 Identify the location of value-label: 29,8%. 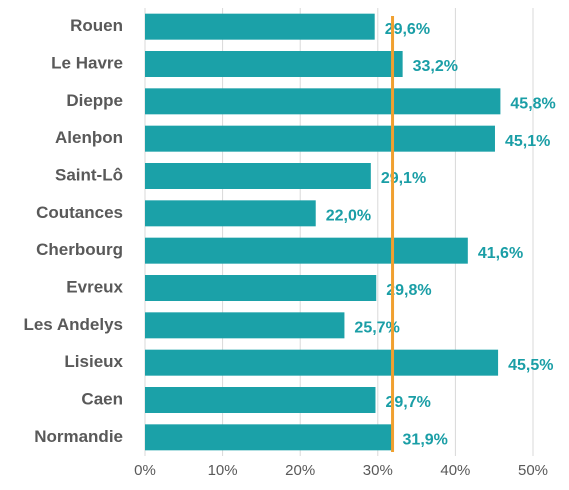
(408, 290).